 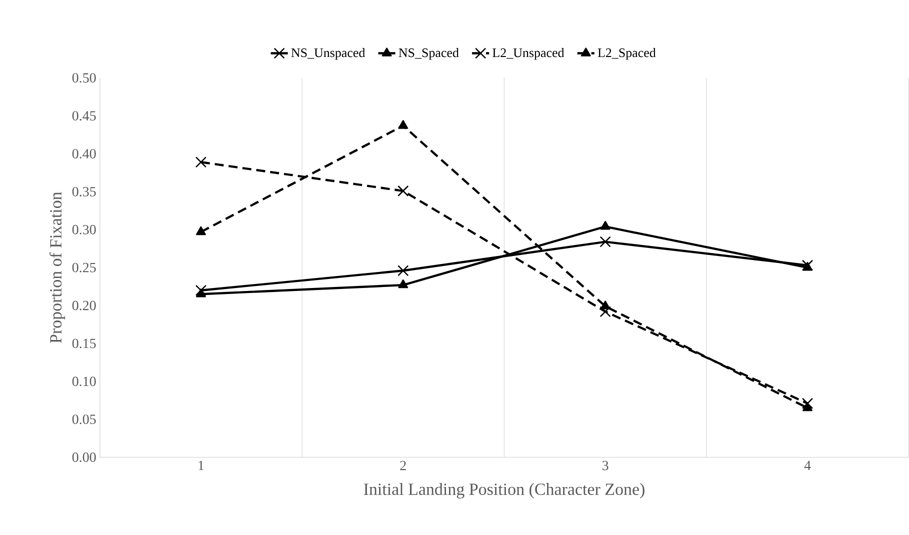 What do you see at coordinates (84, 419) in the screenshot?
I see `y-tick-label: 0.05` at bounding box center [84, 419].